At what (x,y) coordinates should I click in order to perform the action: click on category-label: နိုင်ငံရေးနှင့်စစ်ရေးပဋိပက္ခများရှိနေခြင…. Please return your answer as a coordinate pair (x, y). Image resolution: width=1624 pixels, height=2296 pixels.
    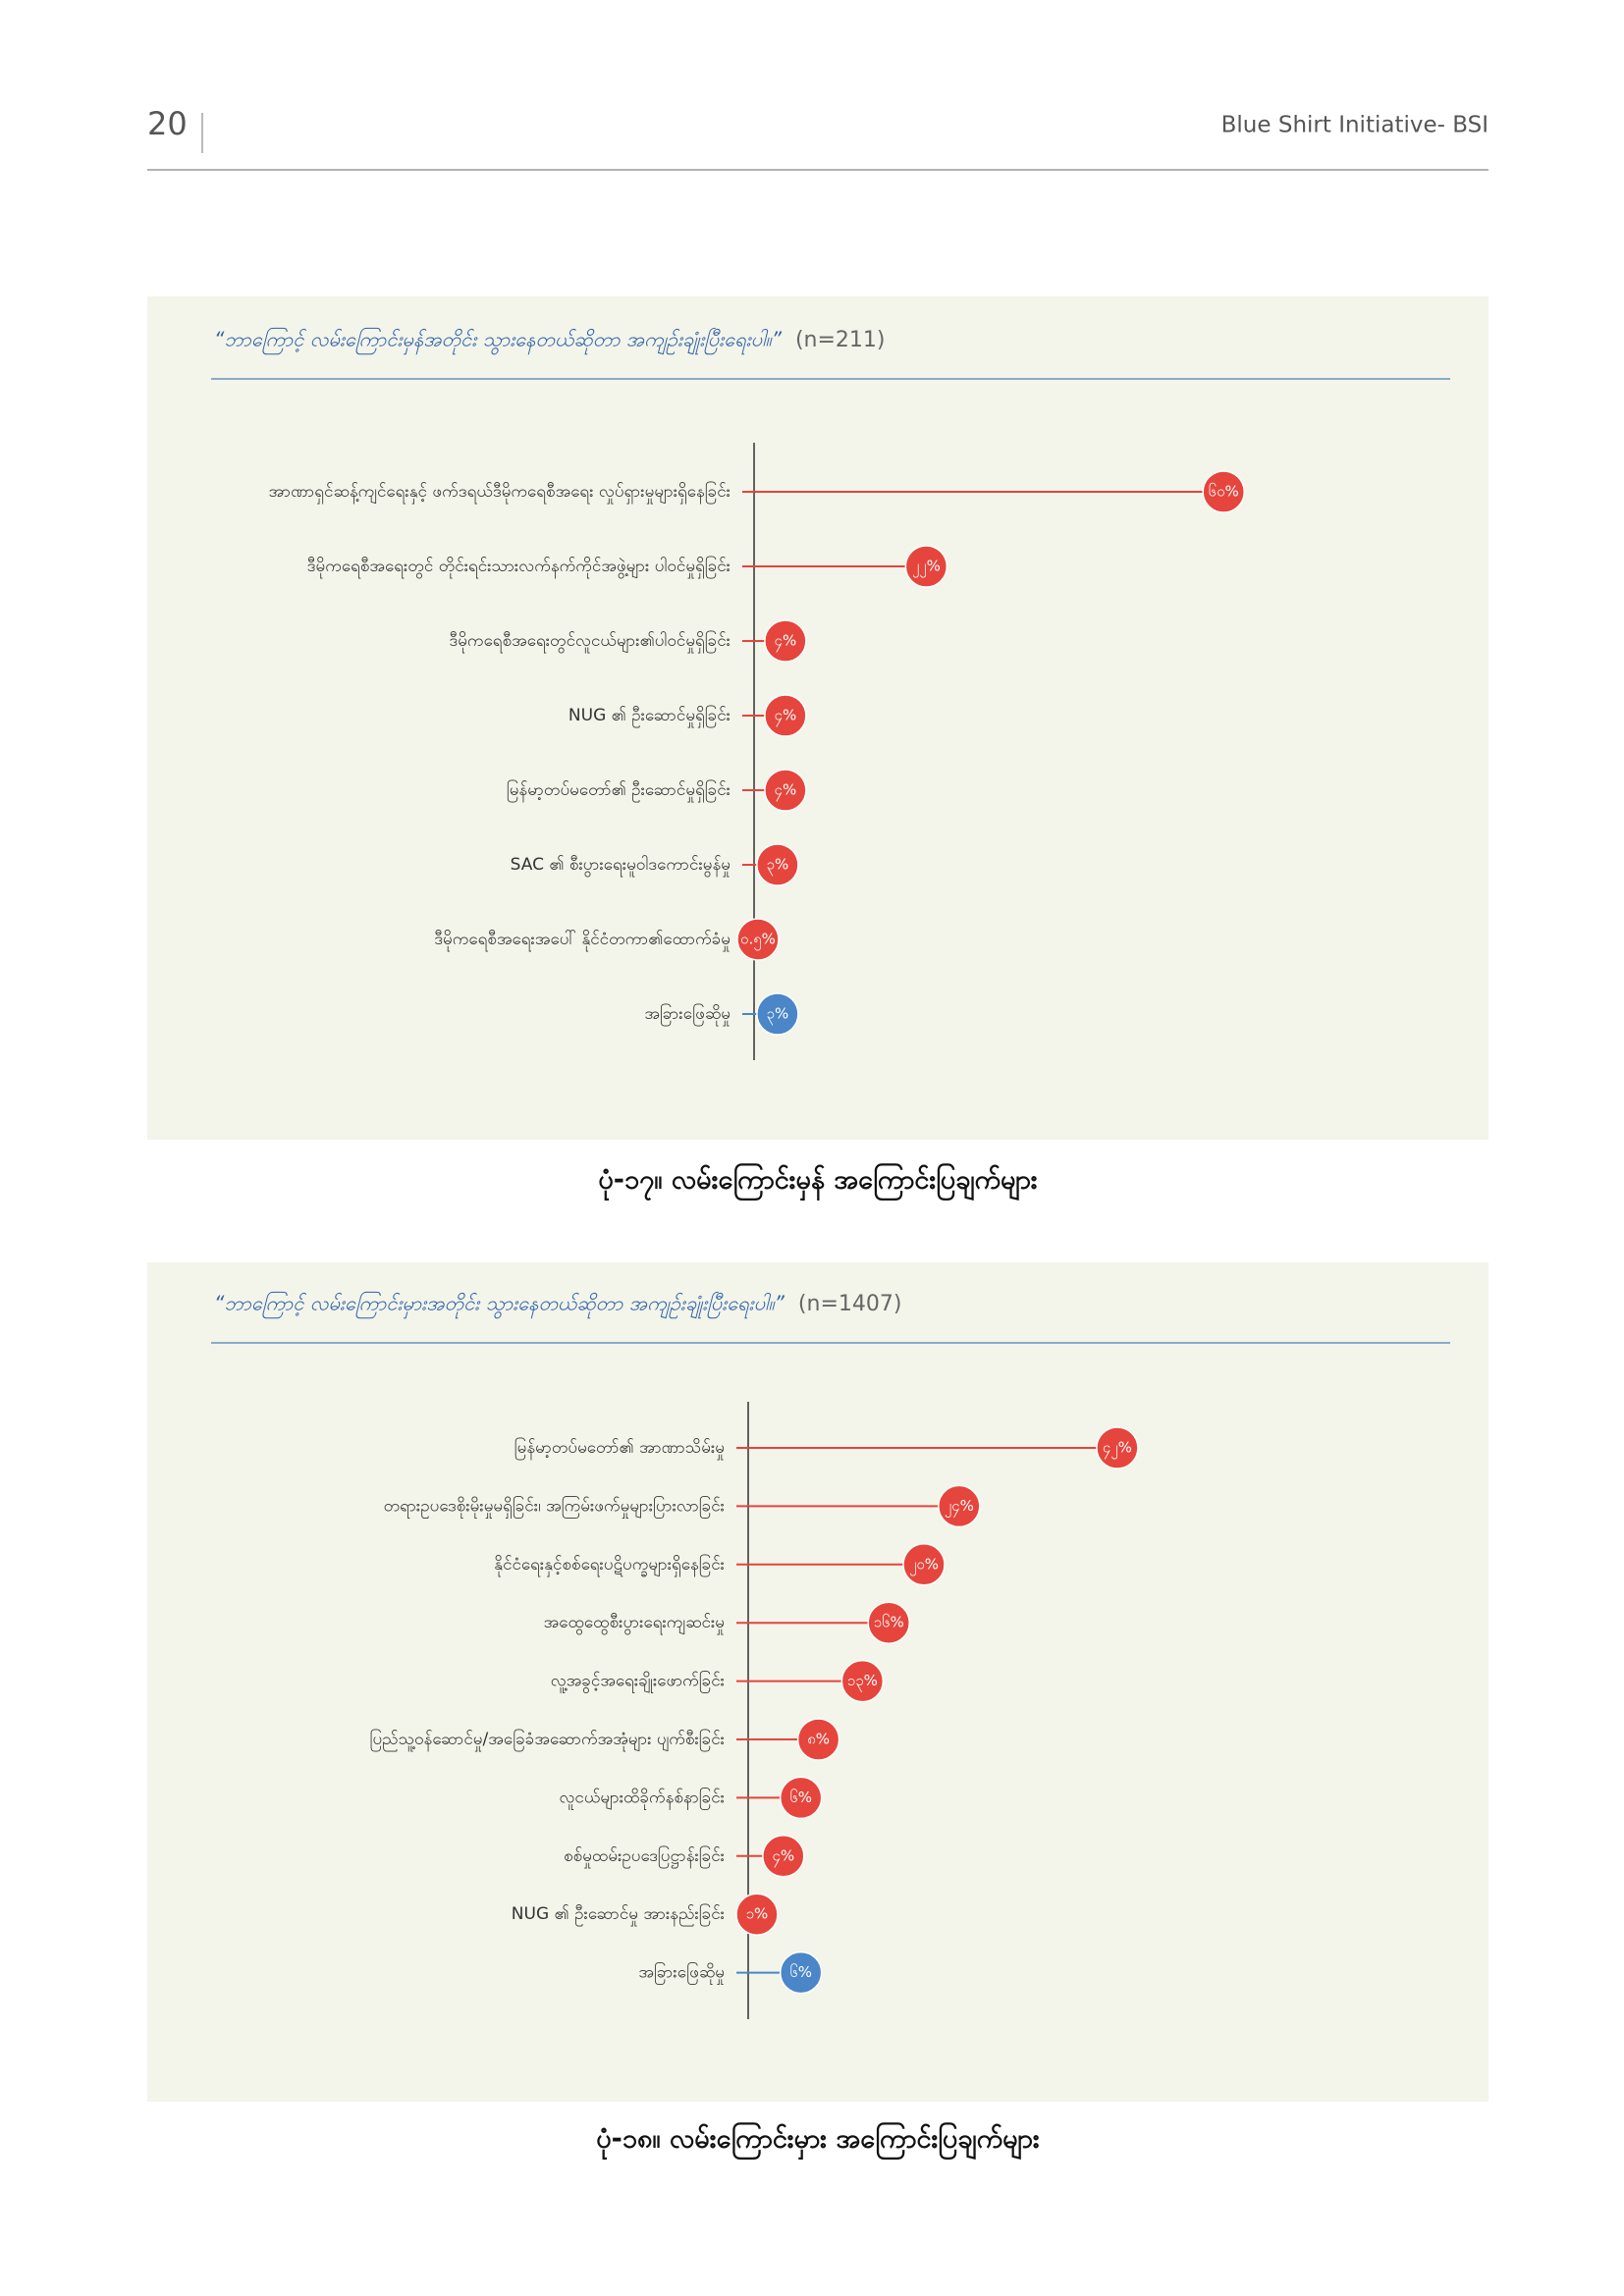
    Looking at the image, I should click on (609, 1565).